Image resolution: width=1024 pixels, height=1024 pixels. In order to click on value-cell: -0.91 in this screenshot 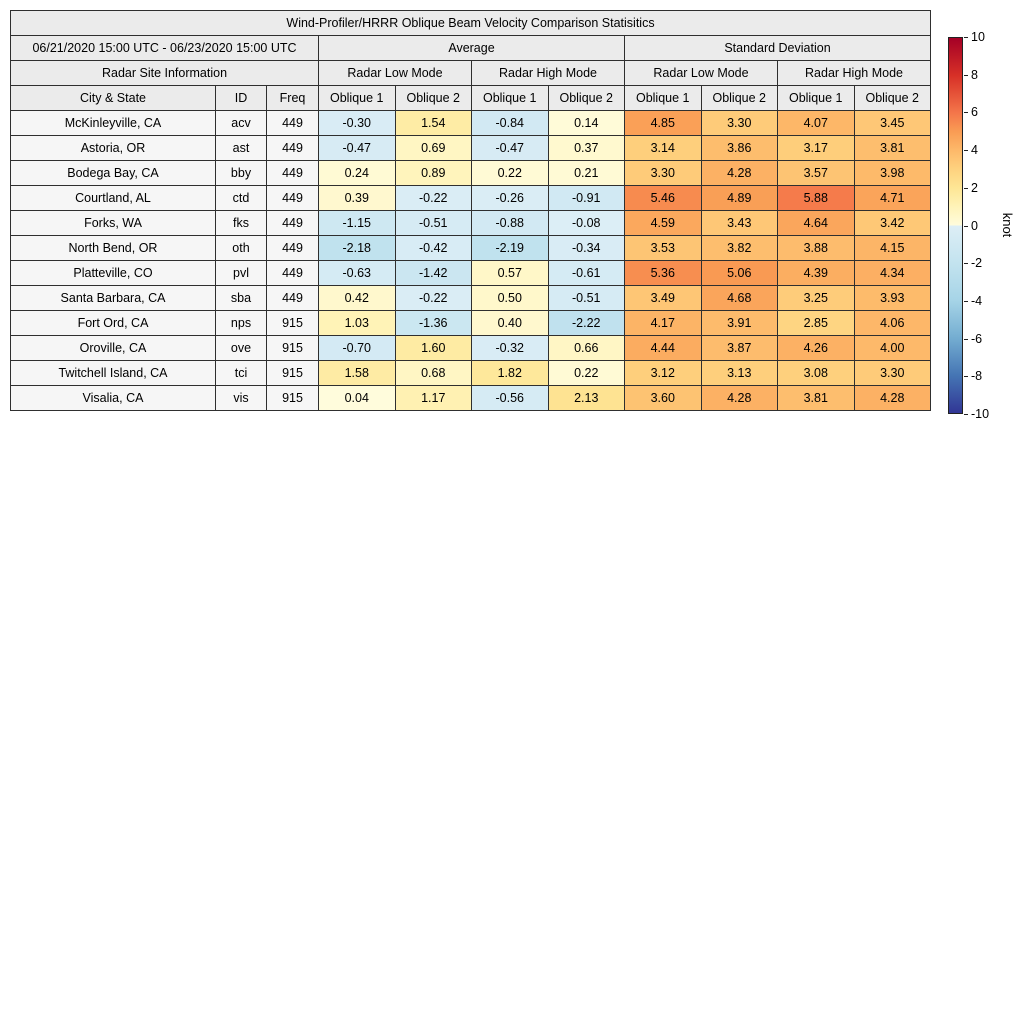, I will do `click(586, 198)`.